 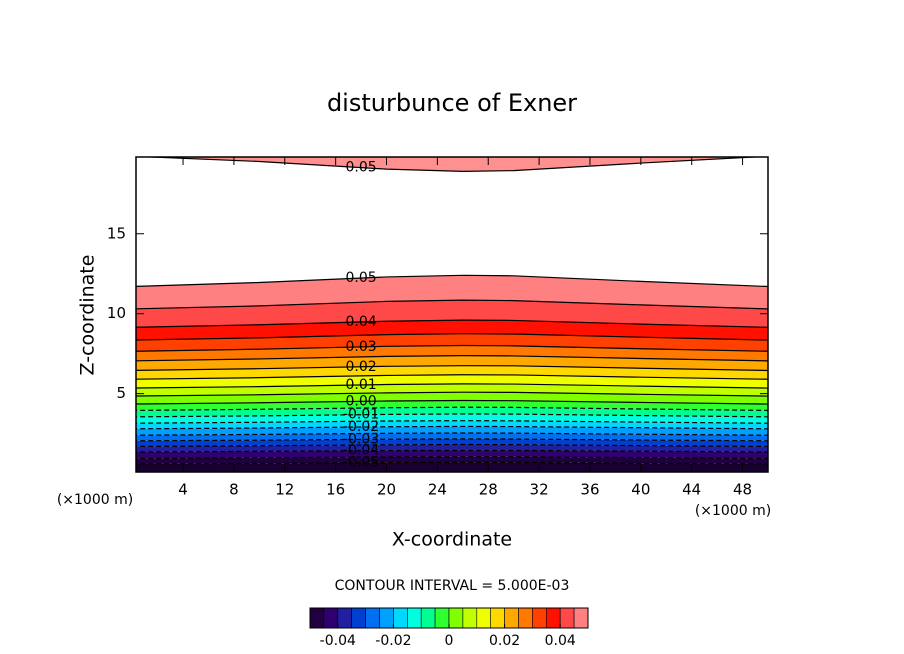 I want to click on x-tick-label: 40, so click(x=640, y=490).